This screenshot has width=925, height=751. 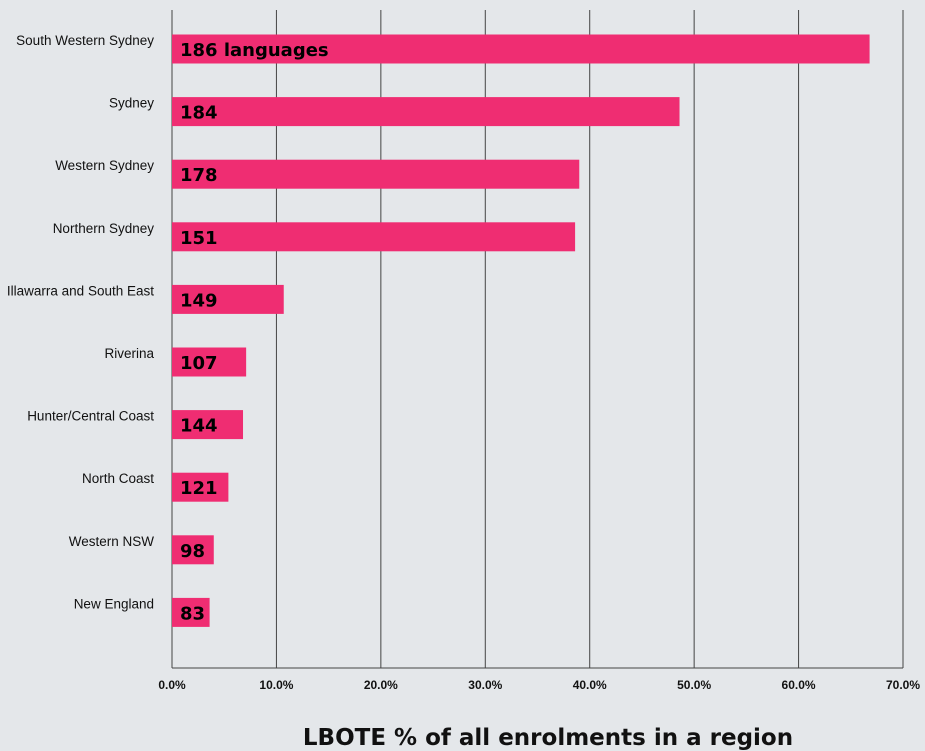 I want to click on x-tick-label: 70.0%, so click(x=903, y=685).